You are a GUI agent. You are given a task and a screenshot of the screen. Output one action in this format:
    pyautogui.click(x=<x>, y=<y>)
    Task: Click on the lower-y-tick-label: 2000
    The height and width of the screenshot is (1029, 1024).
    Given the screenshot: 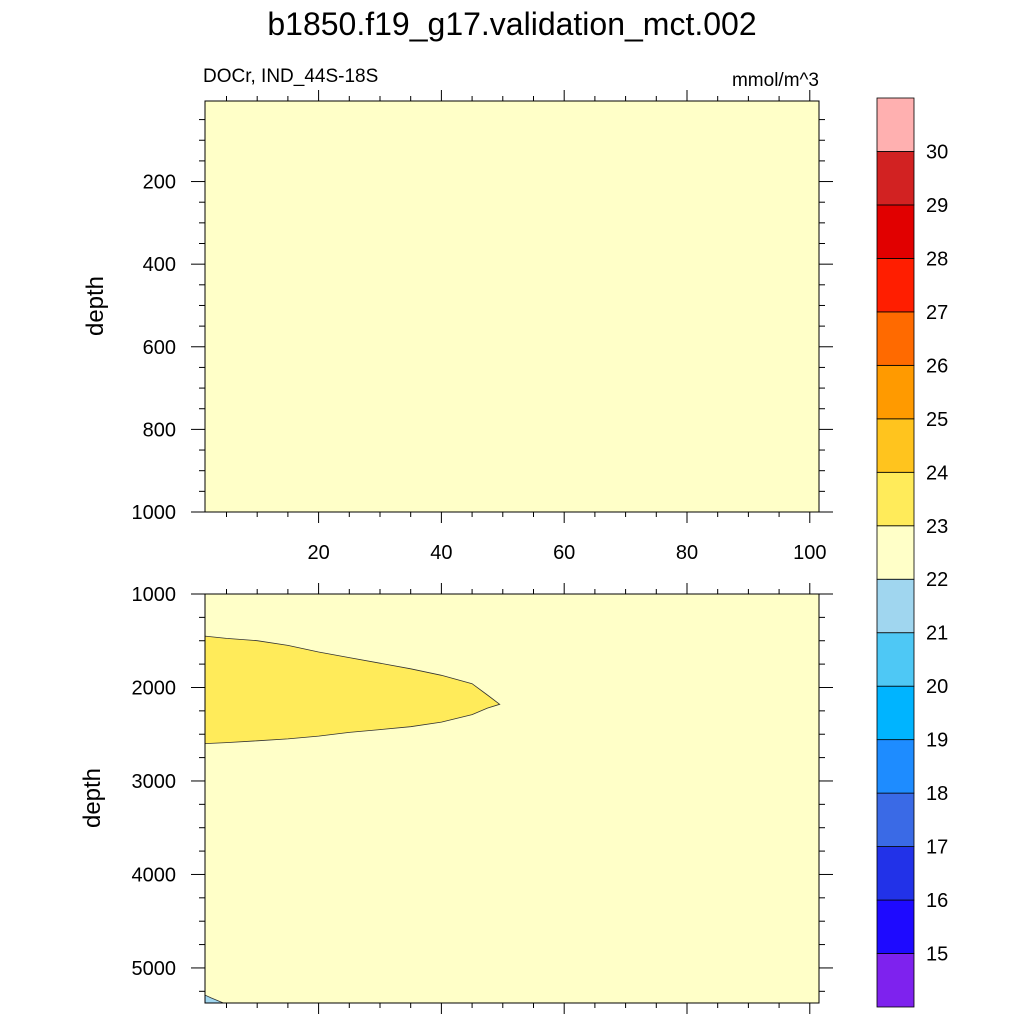 What is the action you would take?
    pyautogui.click(x=154, y=688)
    